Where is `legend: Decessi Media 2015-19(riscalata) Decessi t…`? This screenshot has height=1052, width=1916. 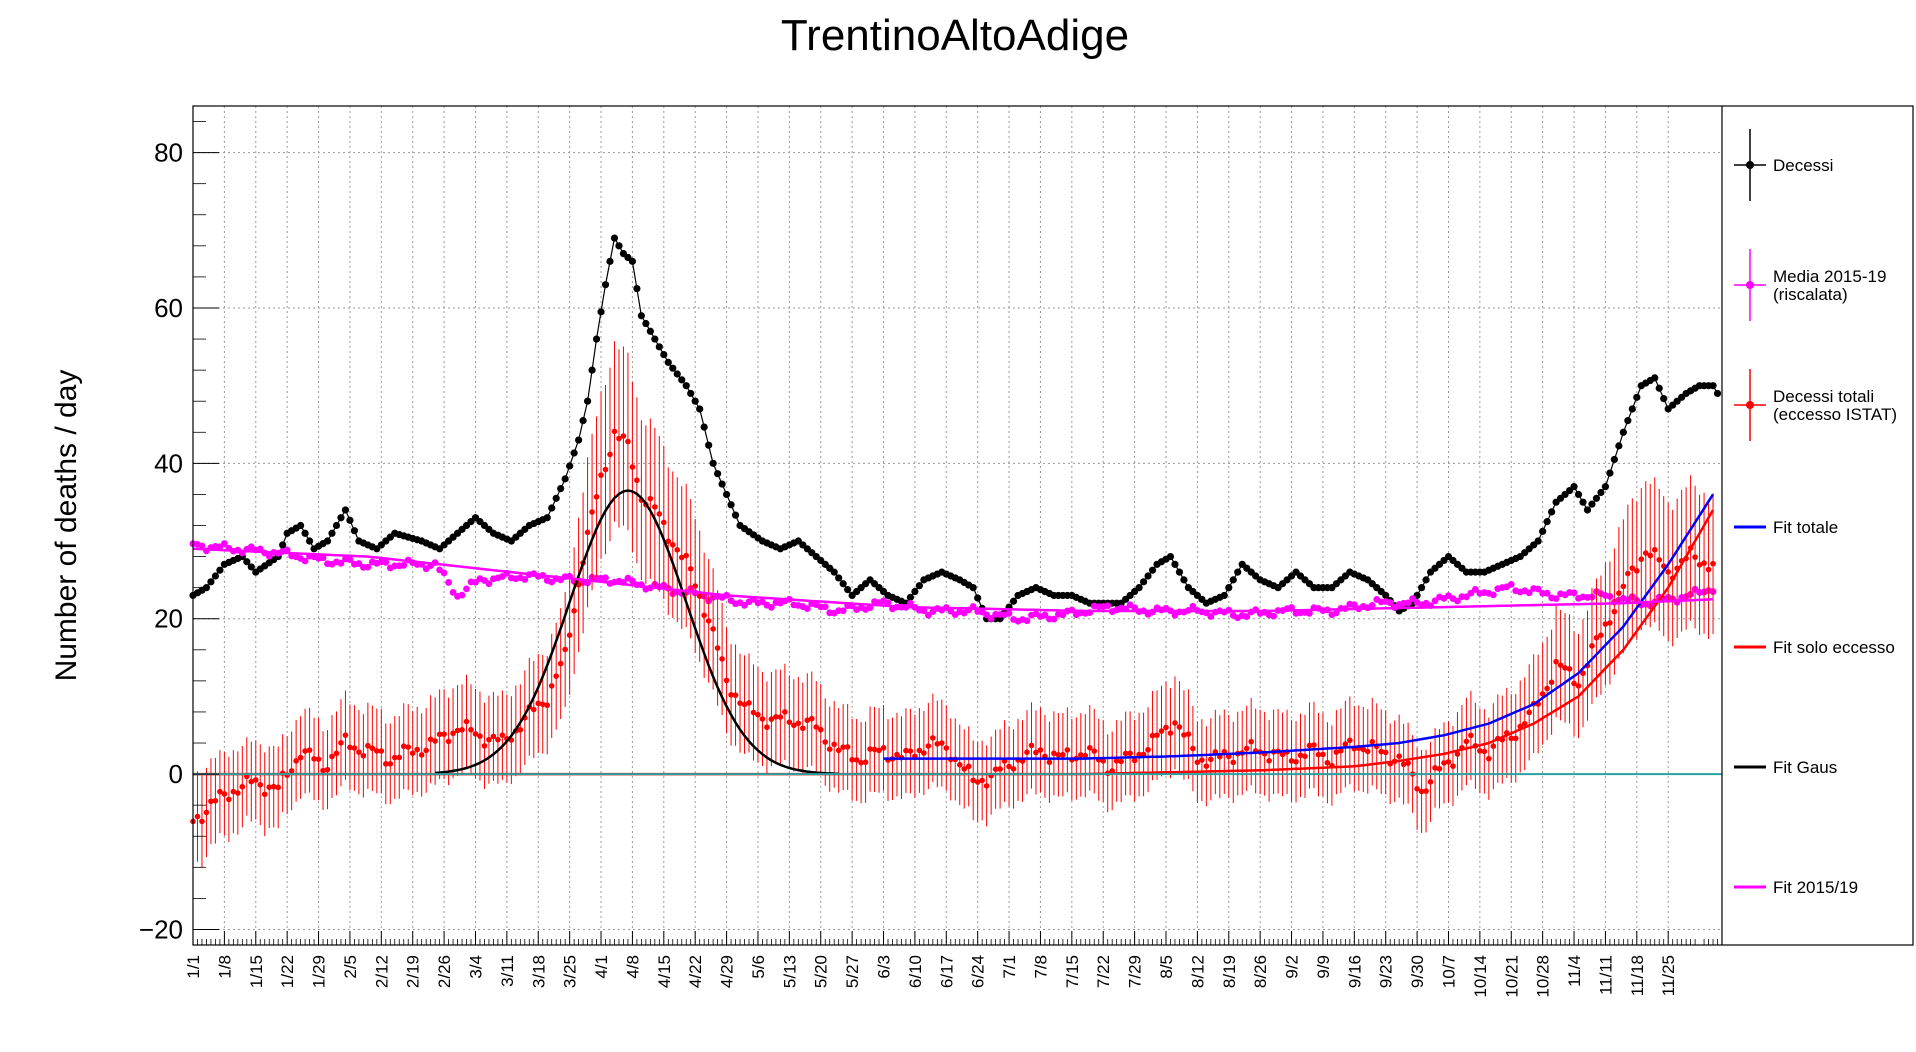 legend: Decessi Media 2015-19(riscalata) Decessi t… is located at coordinates (1815, 513).